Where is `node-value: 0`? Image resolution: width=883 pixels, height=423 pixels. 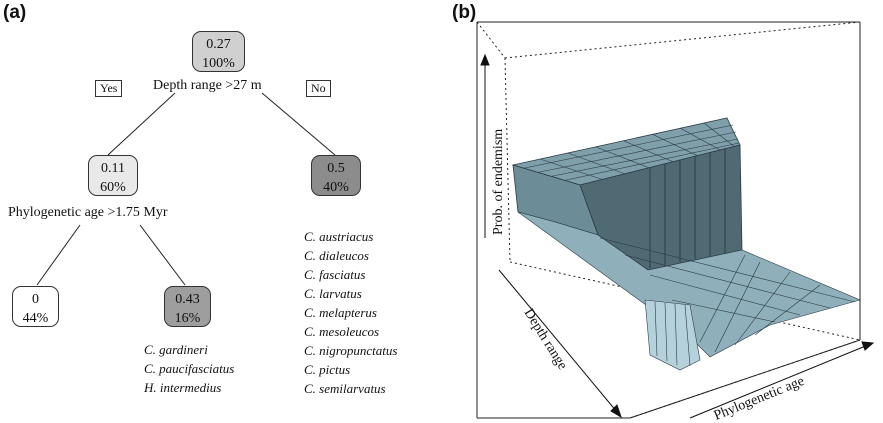 node-value: 0 is located at coordinates (35, 299).